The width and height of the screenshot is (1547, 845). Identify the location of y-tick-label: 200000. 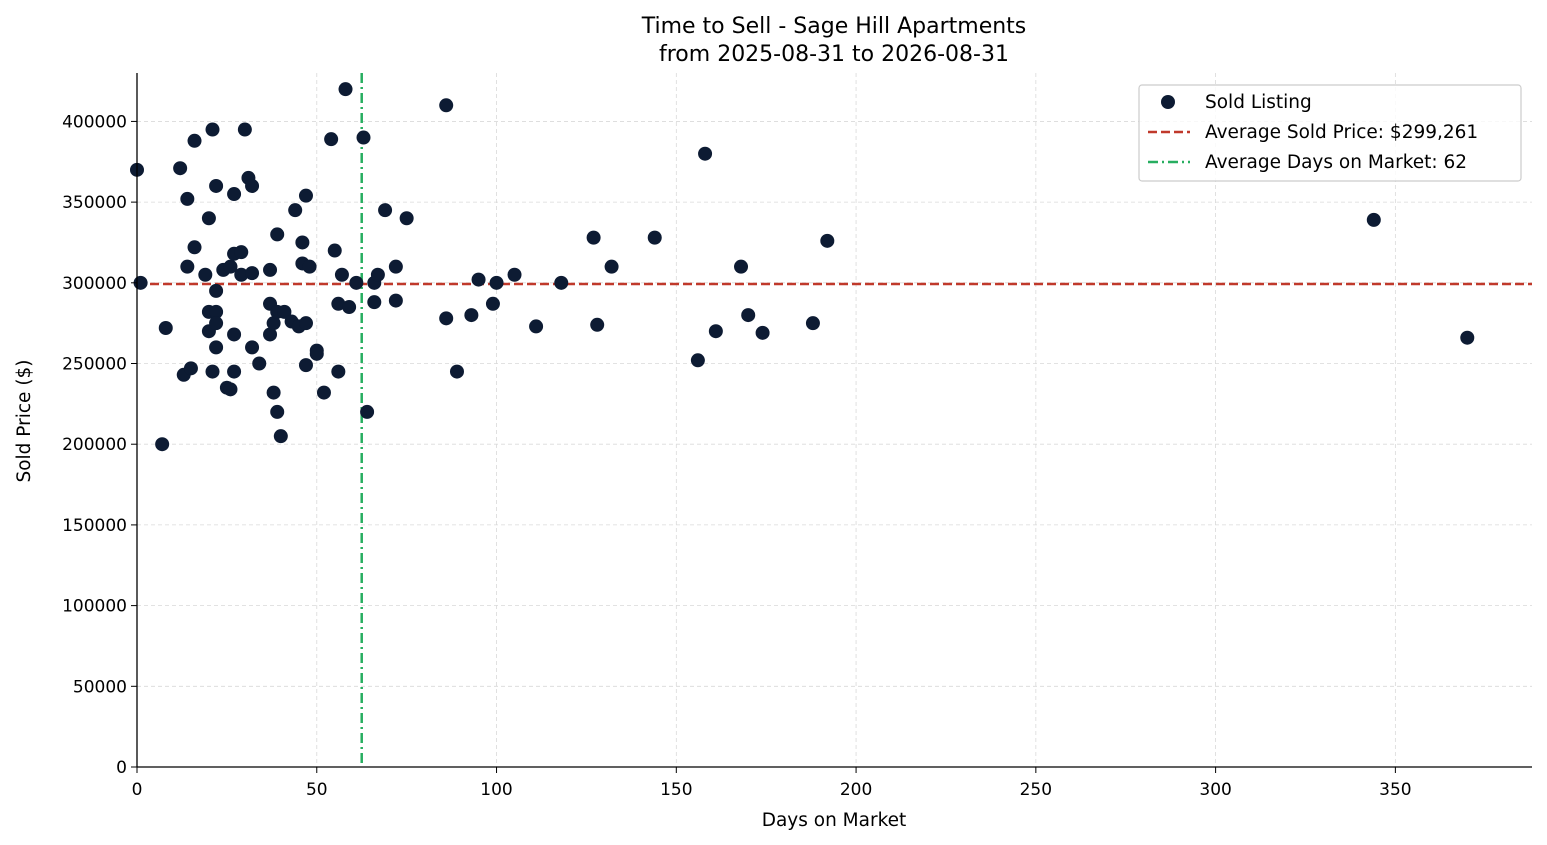
(94, 445).